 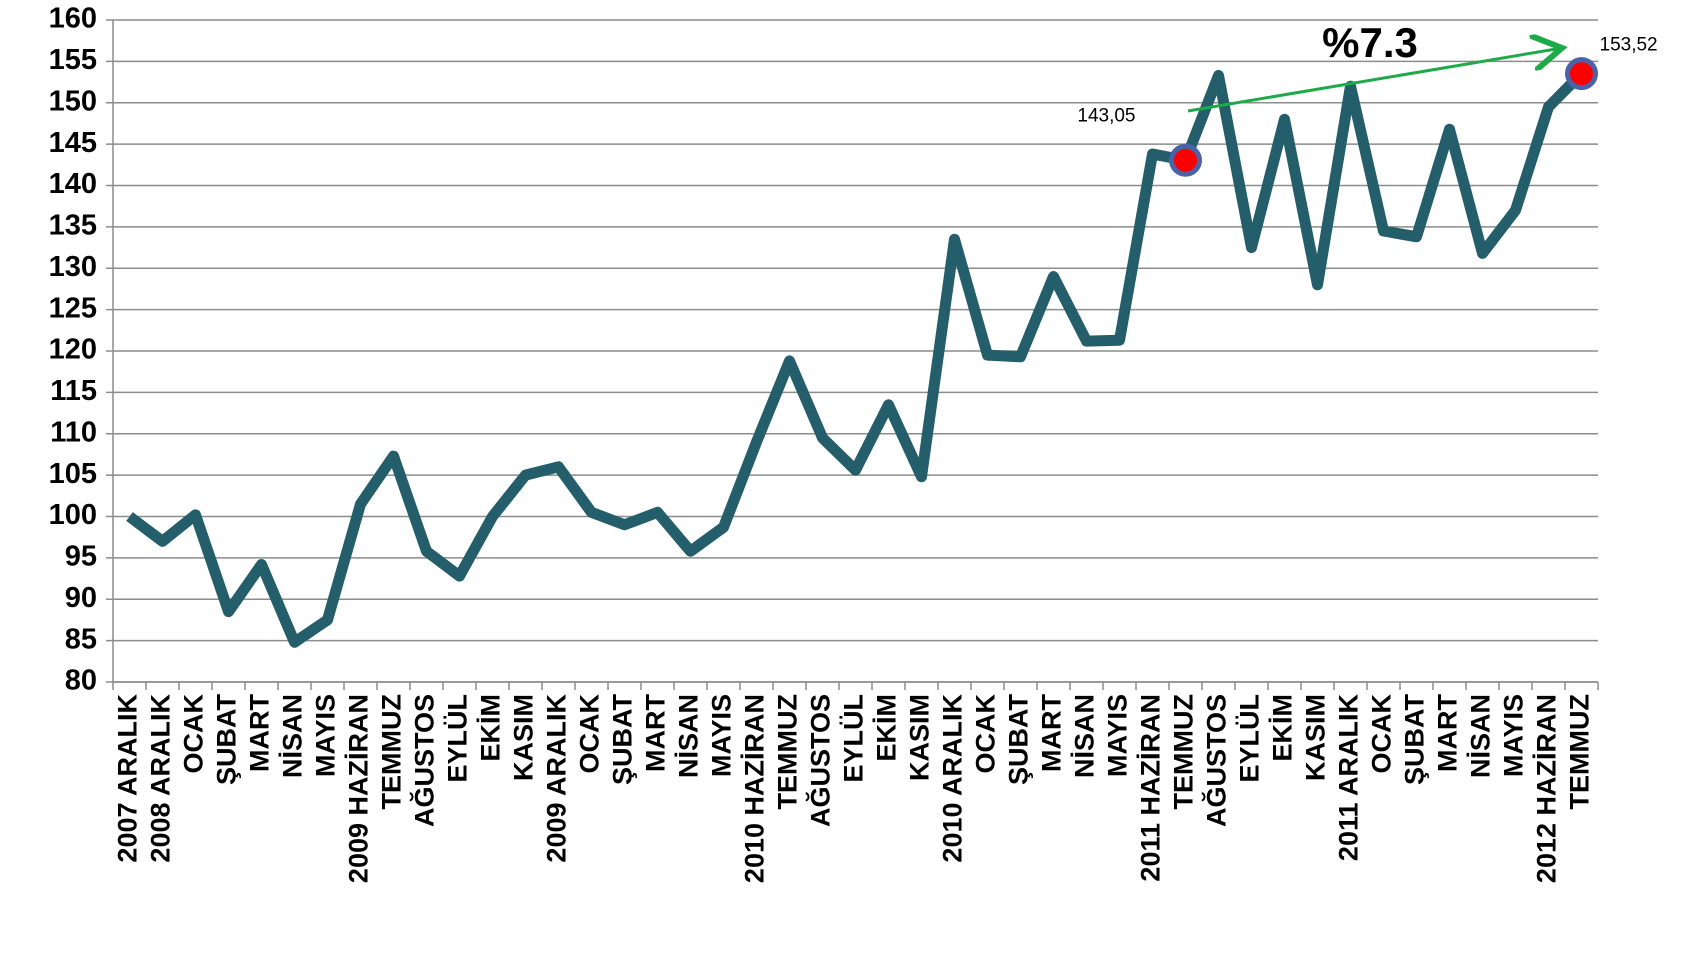 What do you see at coordinates (81, 557) in the screenshot?
I see `y-tick-label: 95` at bounding box center [81, 557].